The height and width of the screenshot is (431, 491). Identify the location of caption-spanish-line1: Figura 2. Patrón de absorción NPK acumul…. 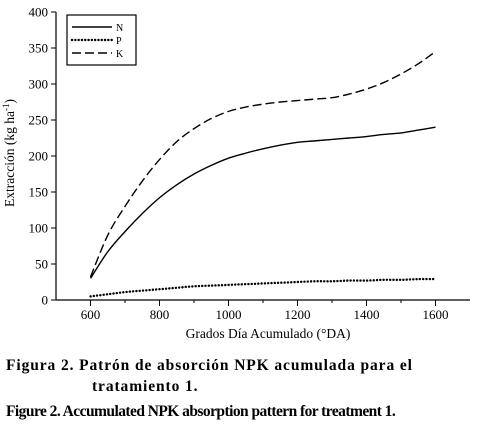
(209, 365).